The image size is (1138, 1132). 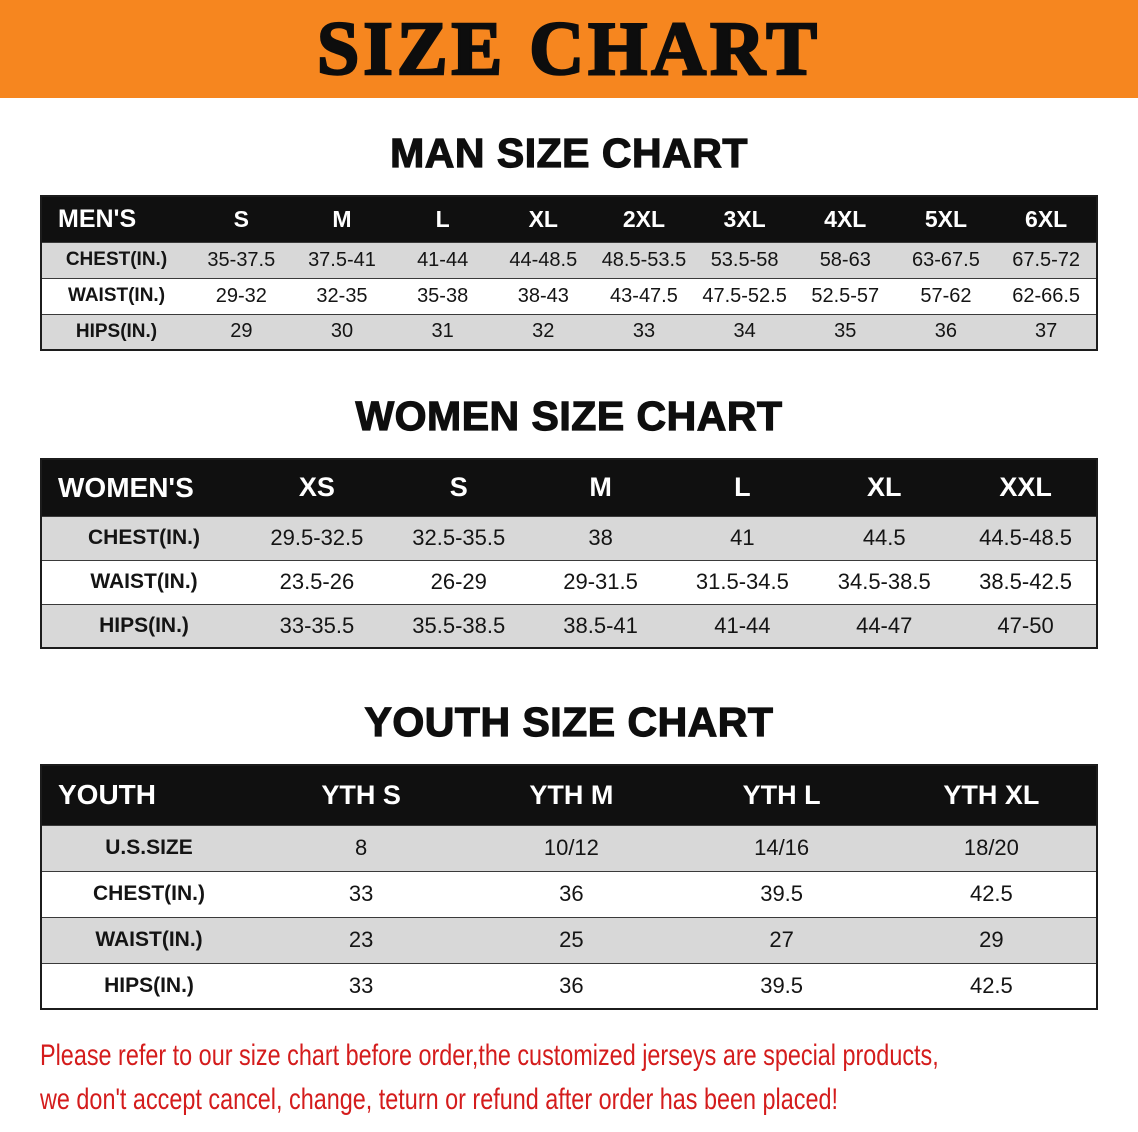 I want to click on cell-value: 26-29, so click(x=458, y=581).